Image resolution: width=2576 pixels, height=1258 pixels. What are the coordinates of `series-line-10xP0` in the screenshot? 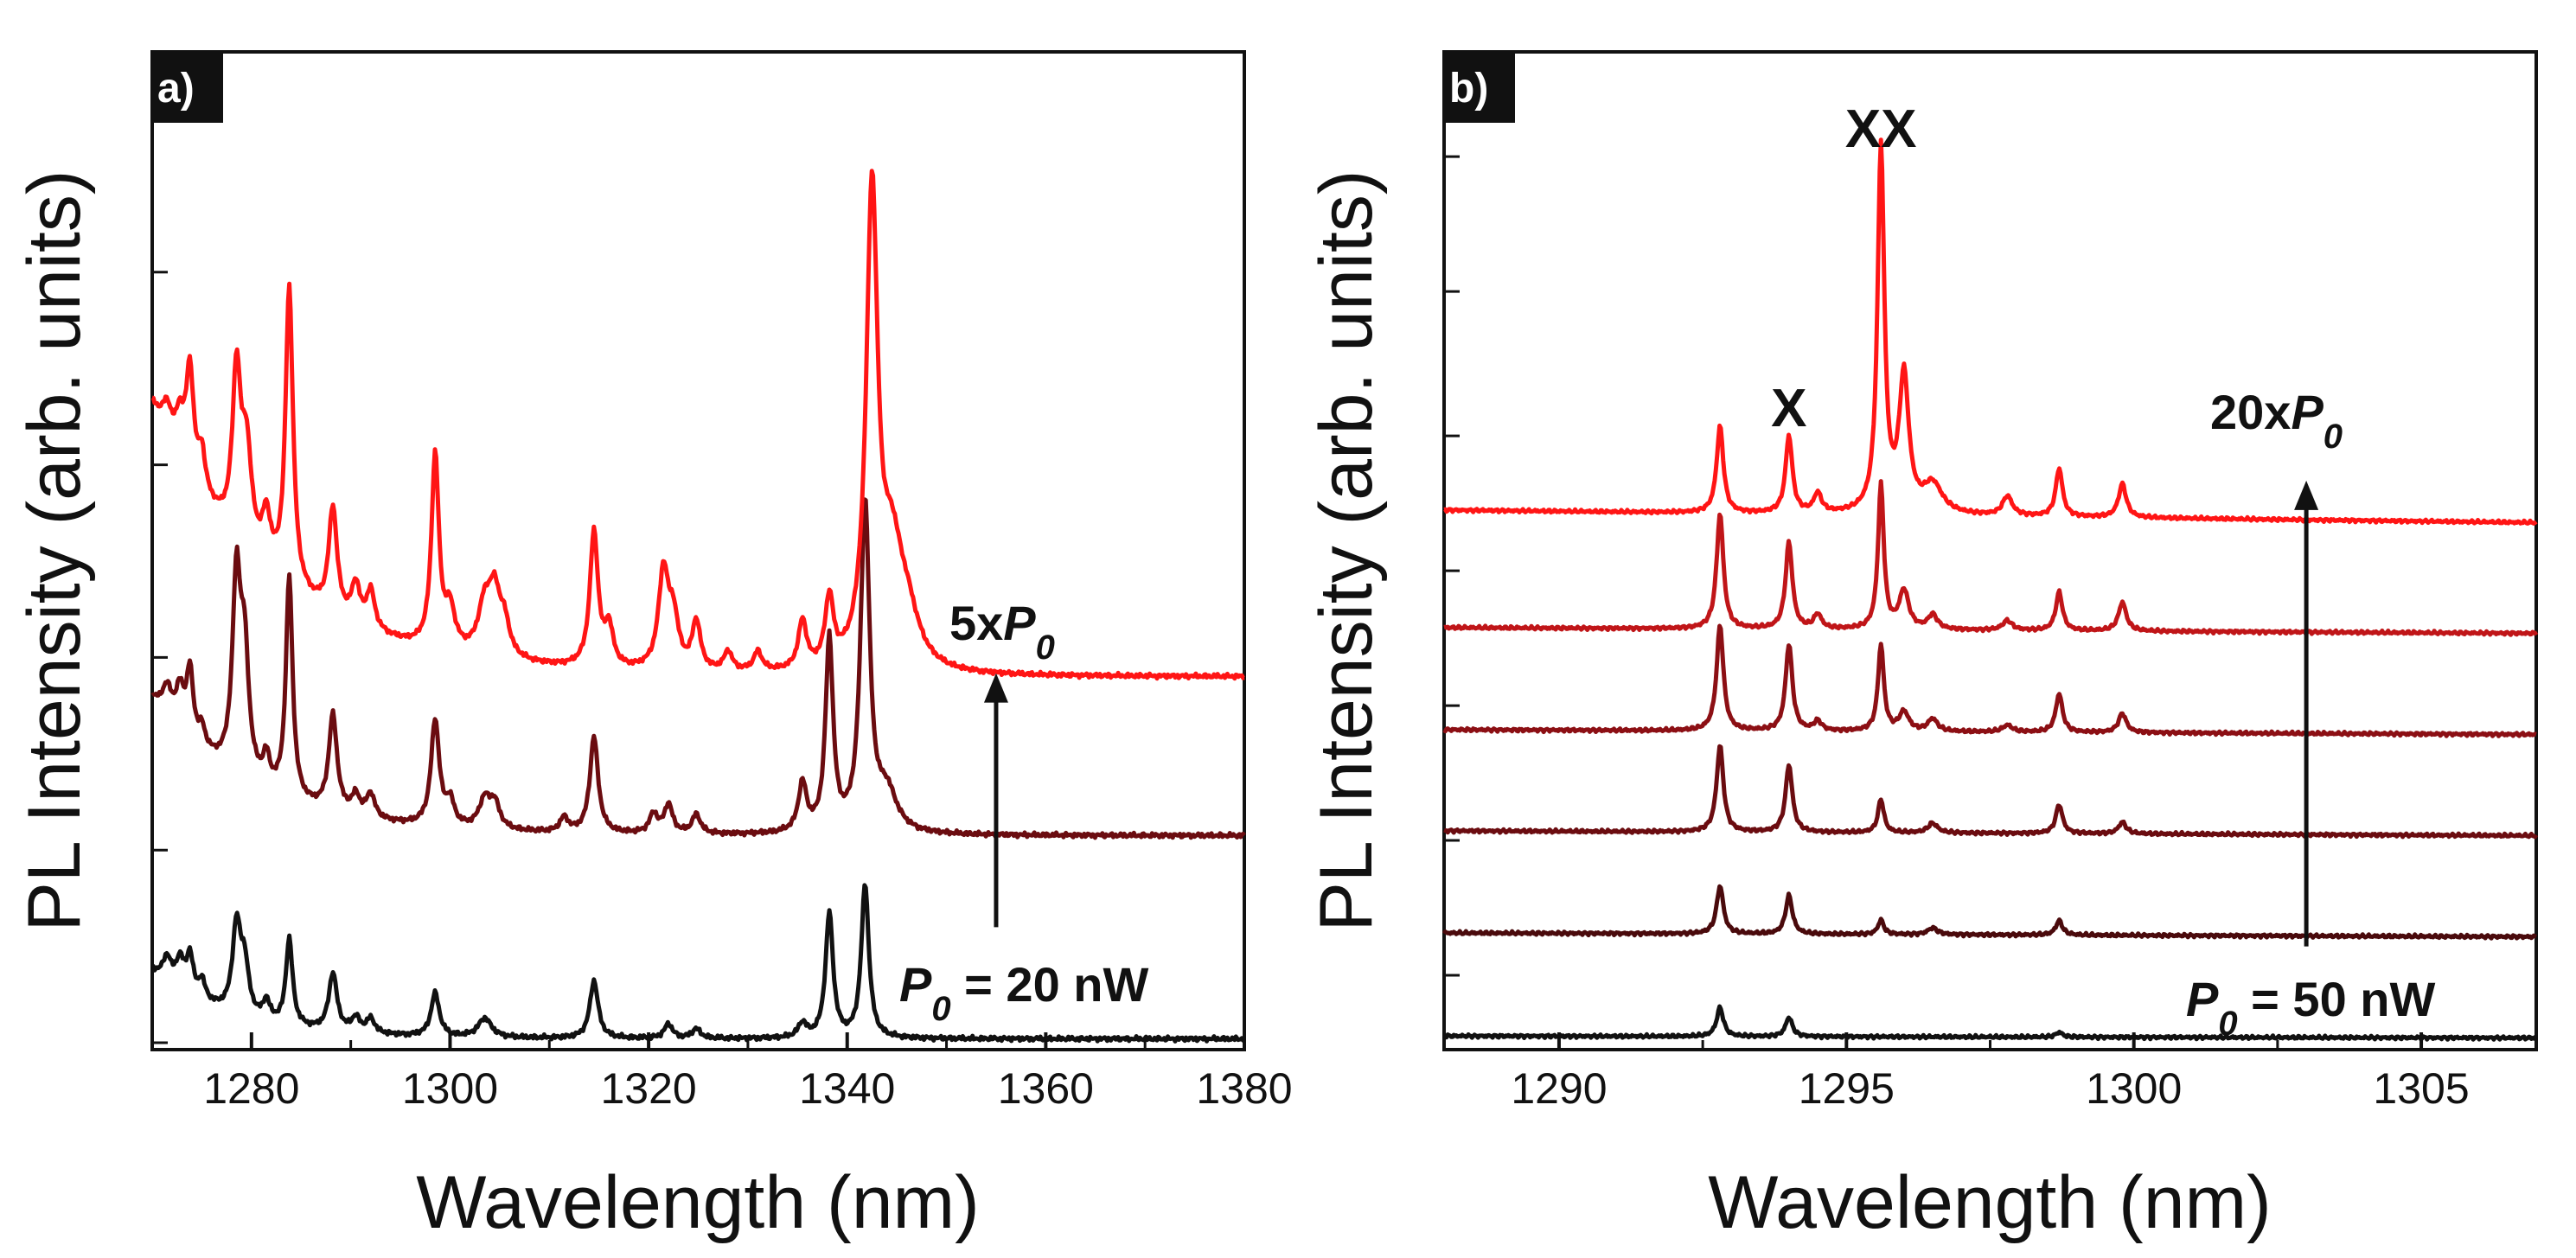 It's located at (1990, 680).